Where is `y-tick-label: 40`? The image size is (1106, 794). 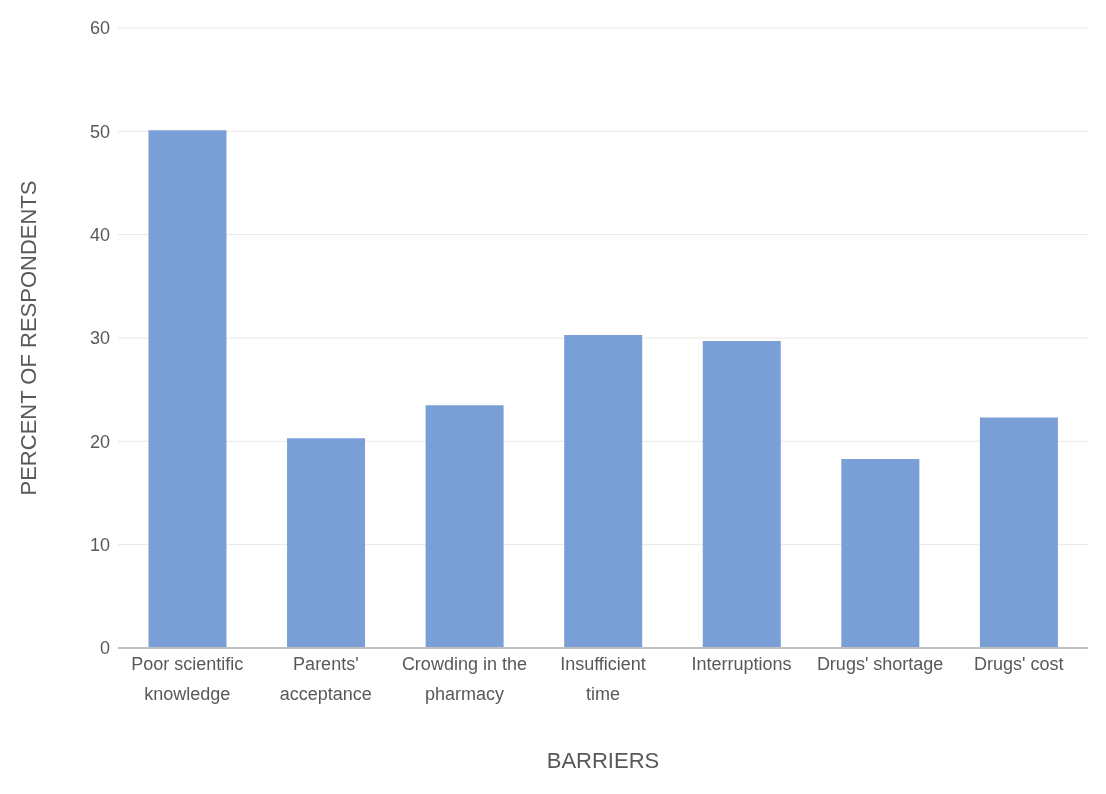
y-tick-label: 40 is located at coordinates (99, 235).